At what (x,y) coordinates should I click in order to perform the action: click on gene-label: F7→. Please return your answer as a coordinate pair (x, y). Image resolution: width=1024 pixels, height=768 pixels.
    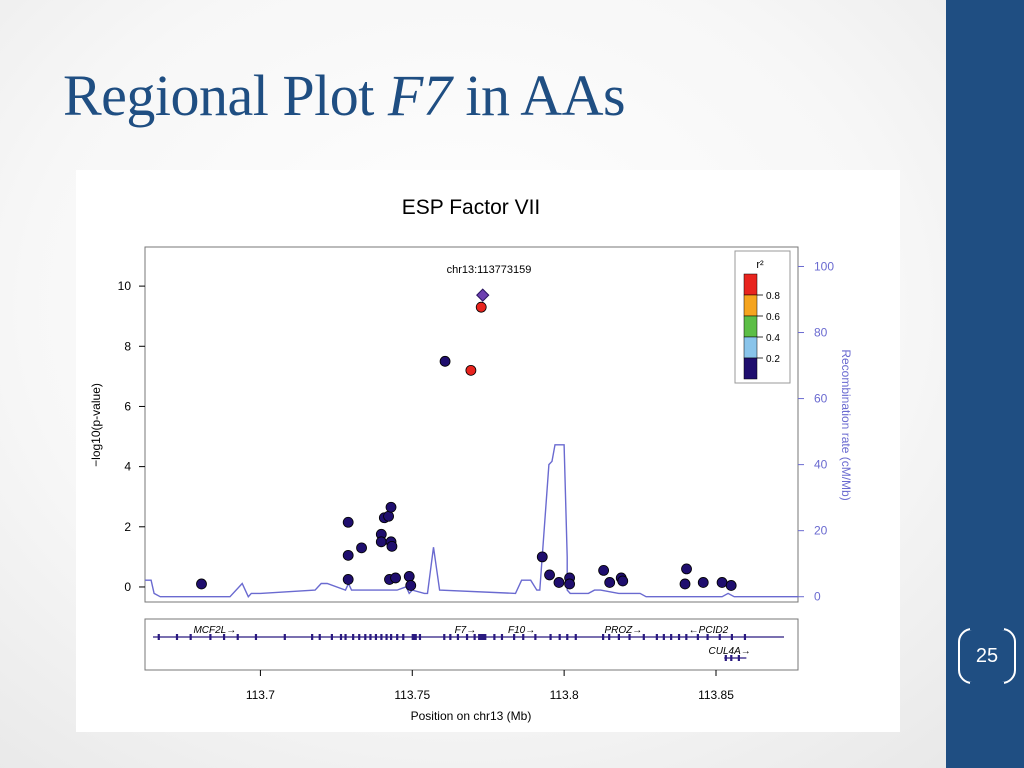
    Looking at the image, I should click on (466, 630).